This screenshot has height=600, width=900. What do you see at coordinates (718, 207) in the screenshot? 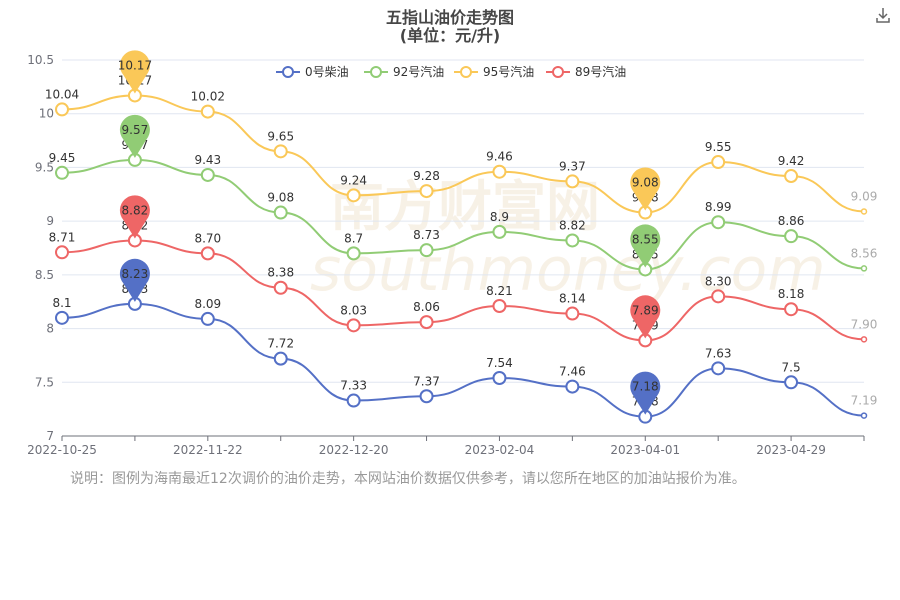
I see `data-label: 8.99` at bounding box center [718, 207].